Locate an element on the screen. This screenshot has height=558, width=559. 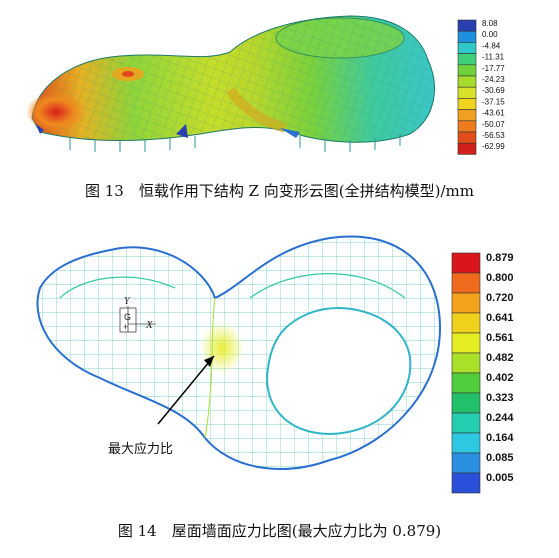
legend-value: -50.07 is located at coordinates (493, 124).